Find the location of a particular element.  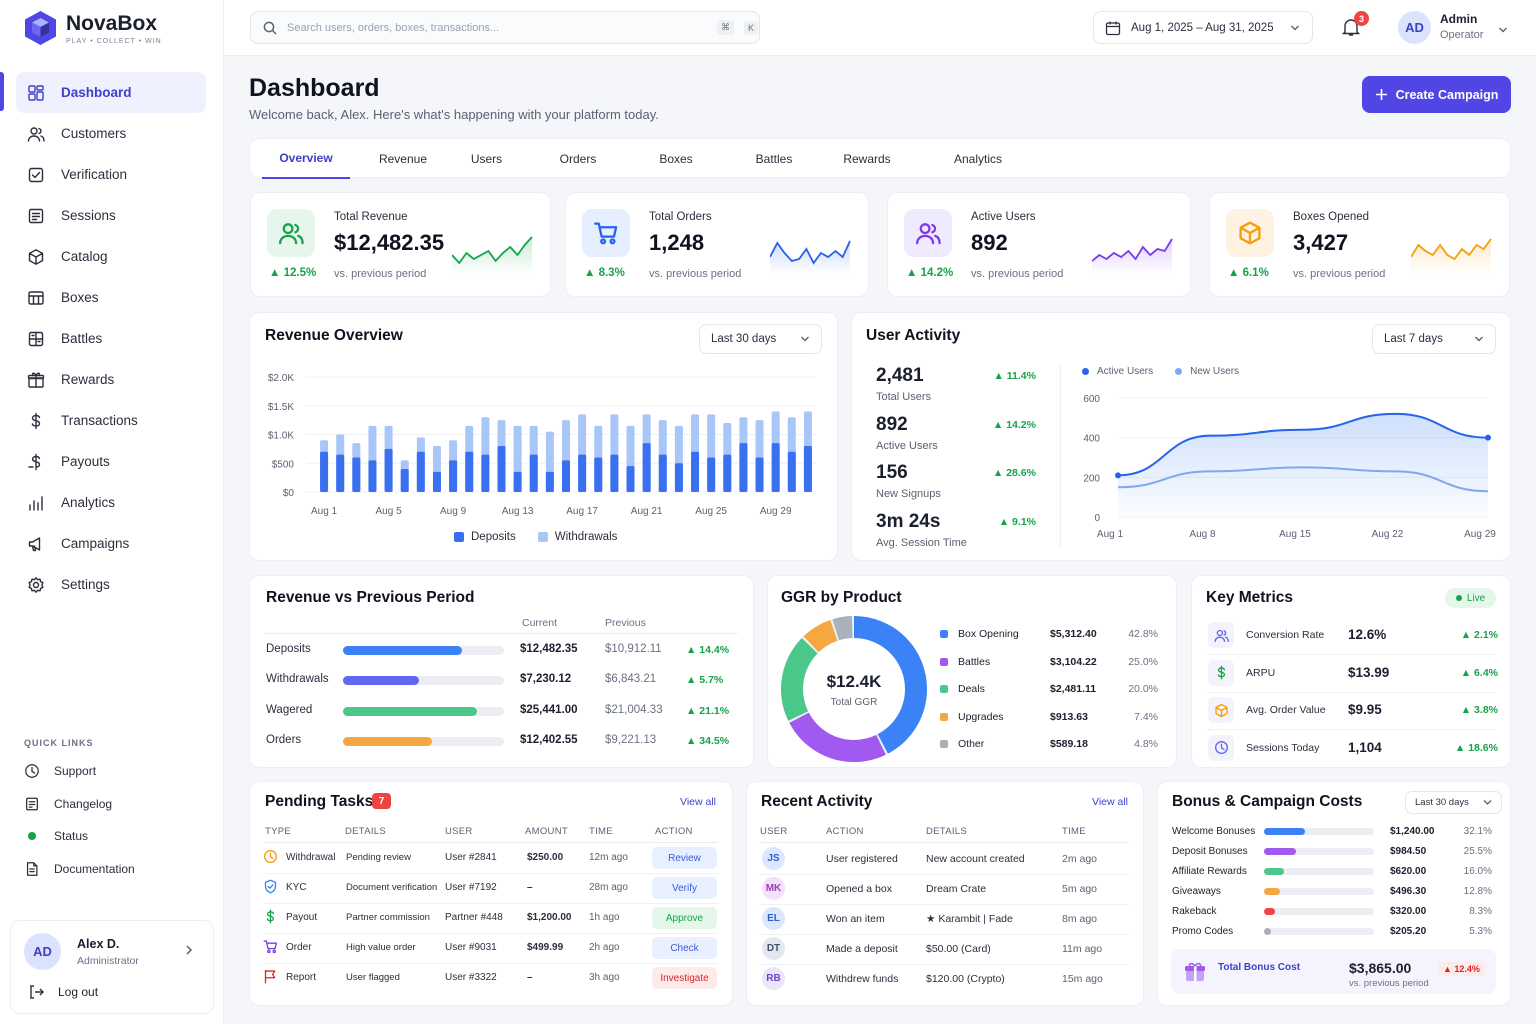

recent-header-user: USER is located at coordinates (774, 831).